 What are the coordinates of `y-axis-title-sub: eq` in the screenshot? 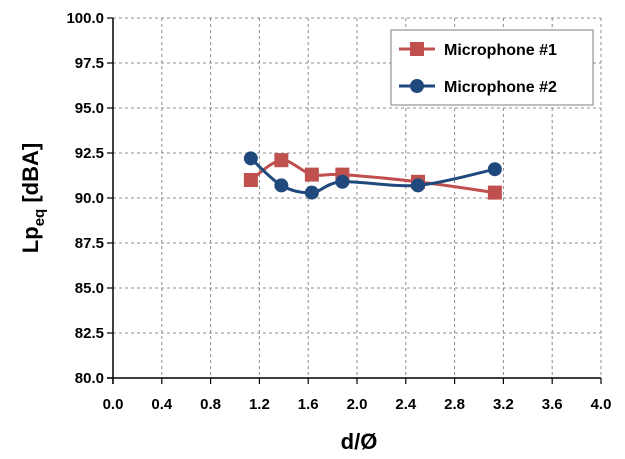 It's located at (39, 218).